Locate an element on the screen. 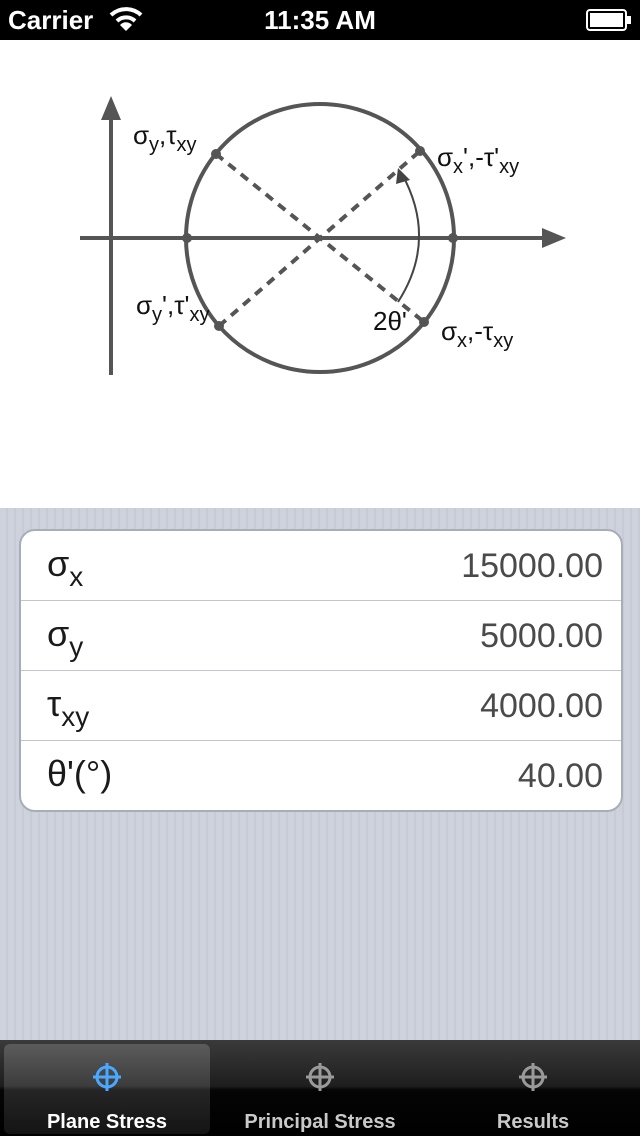 Image resolution: width=640 pixels, height=1136 pixels. input-row-sigma-y: σy is located at coordinates (321, 635).